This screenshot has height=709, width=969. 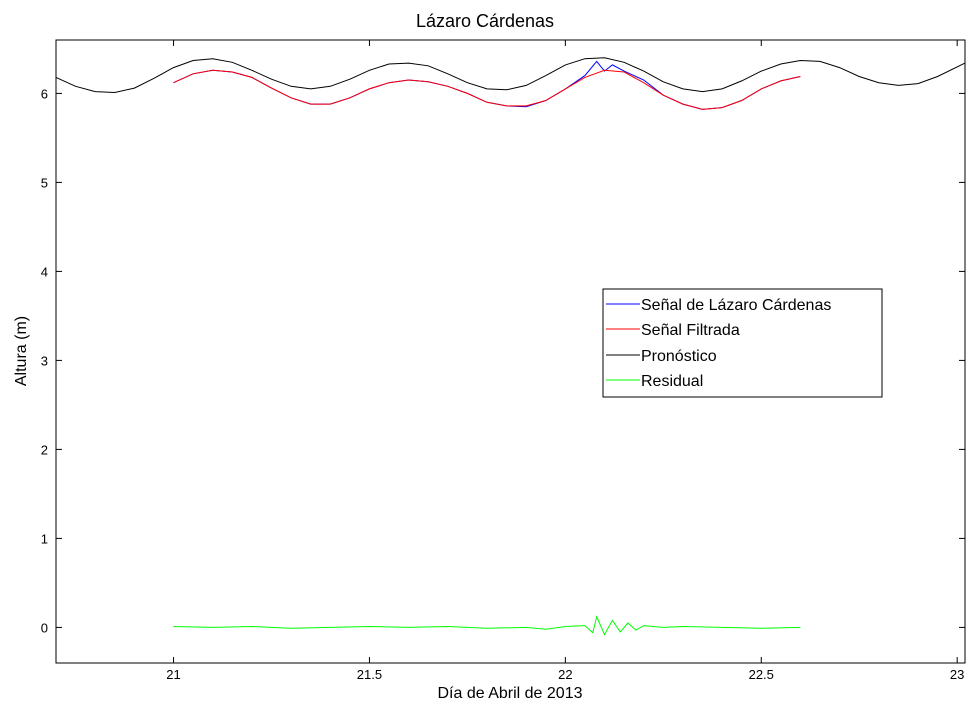 I want to click on series-line-residual, so click(x=487, y=625).